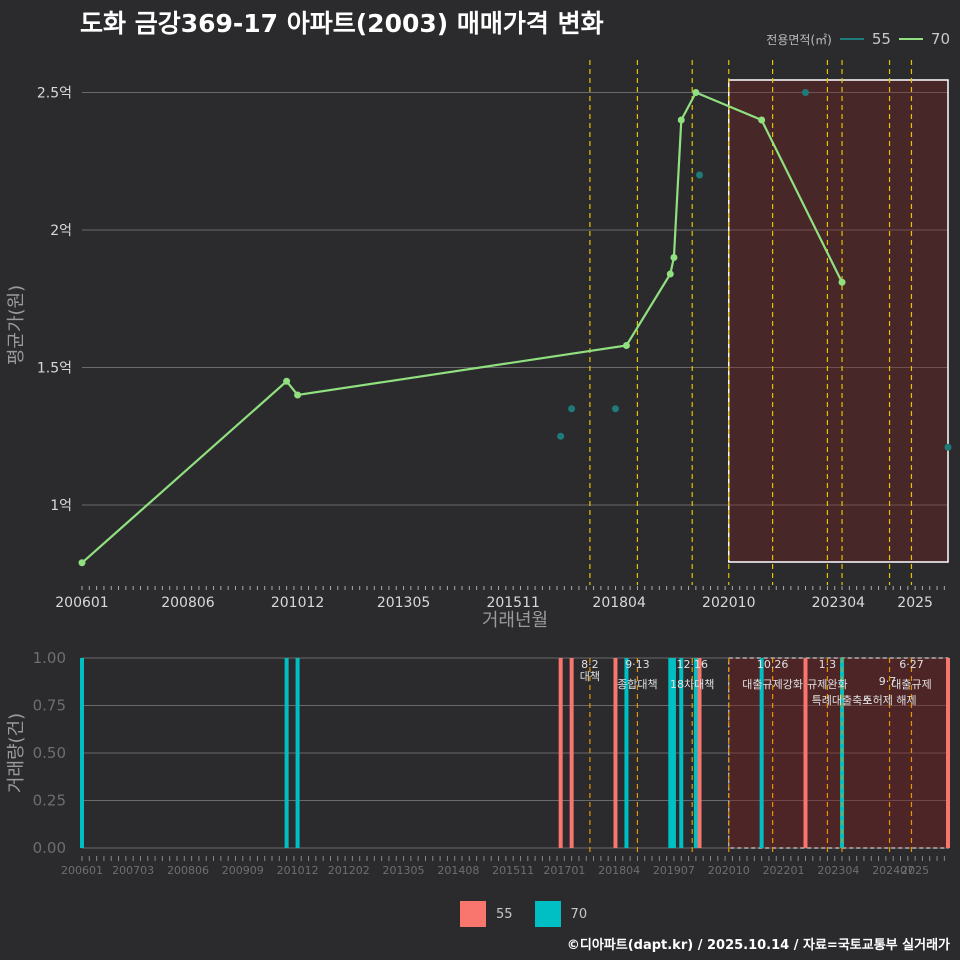 The image size is (960, 960). I want to click on annotation-date: 1·3, so click(828, 664).